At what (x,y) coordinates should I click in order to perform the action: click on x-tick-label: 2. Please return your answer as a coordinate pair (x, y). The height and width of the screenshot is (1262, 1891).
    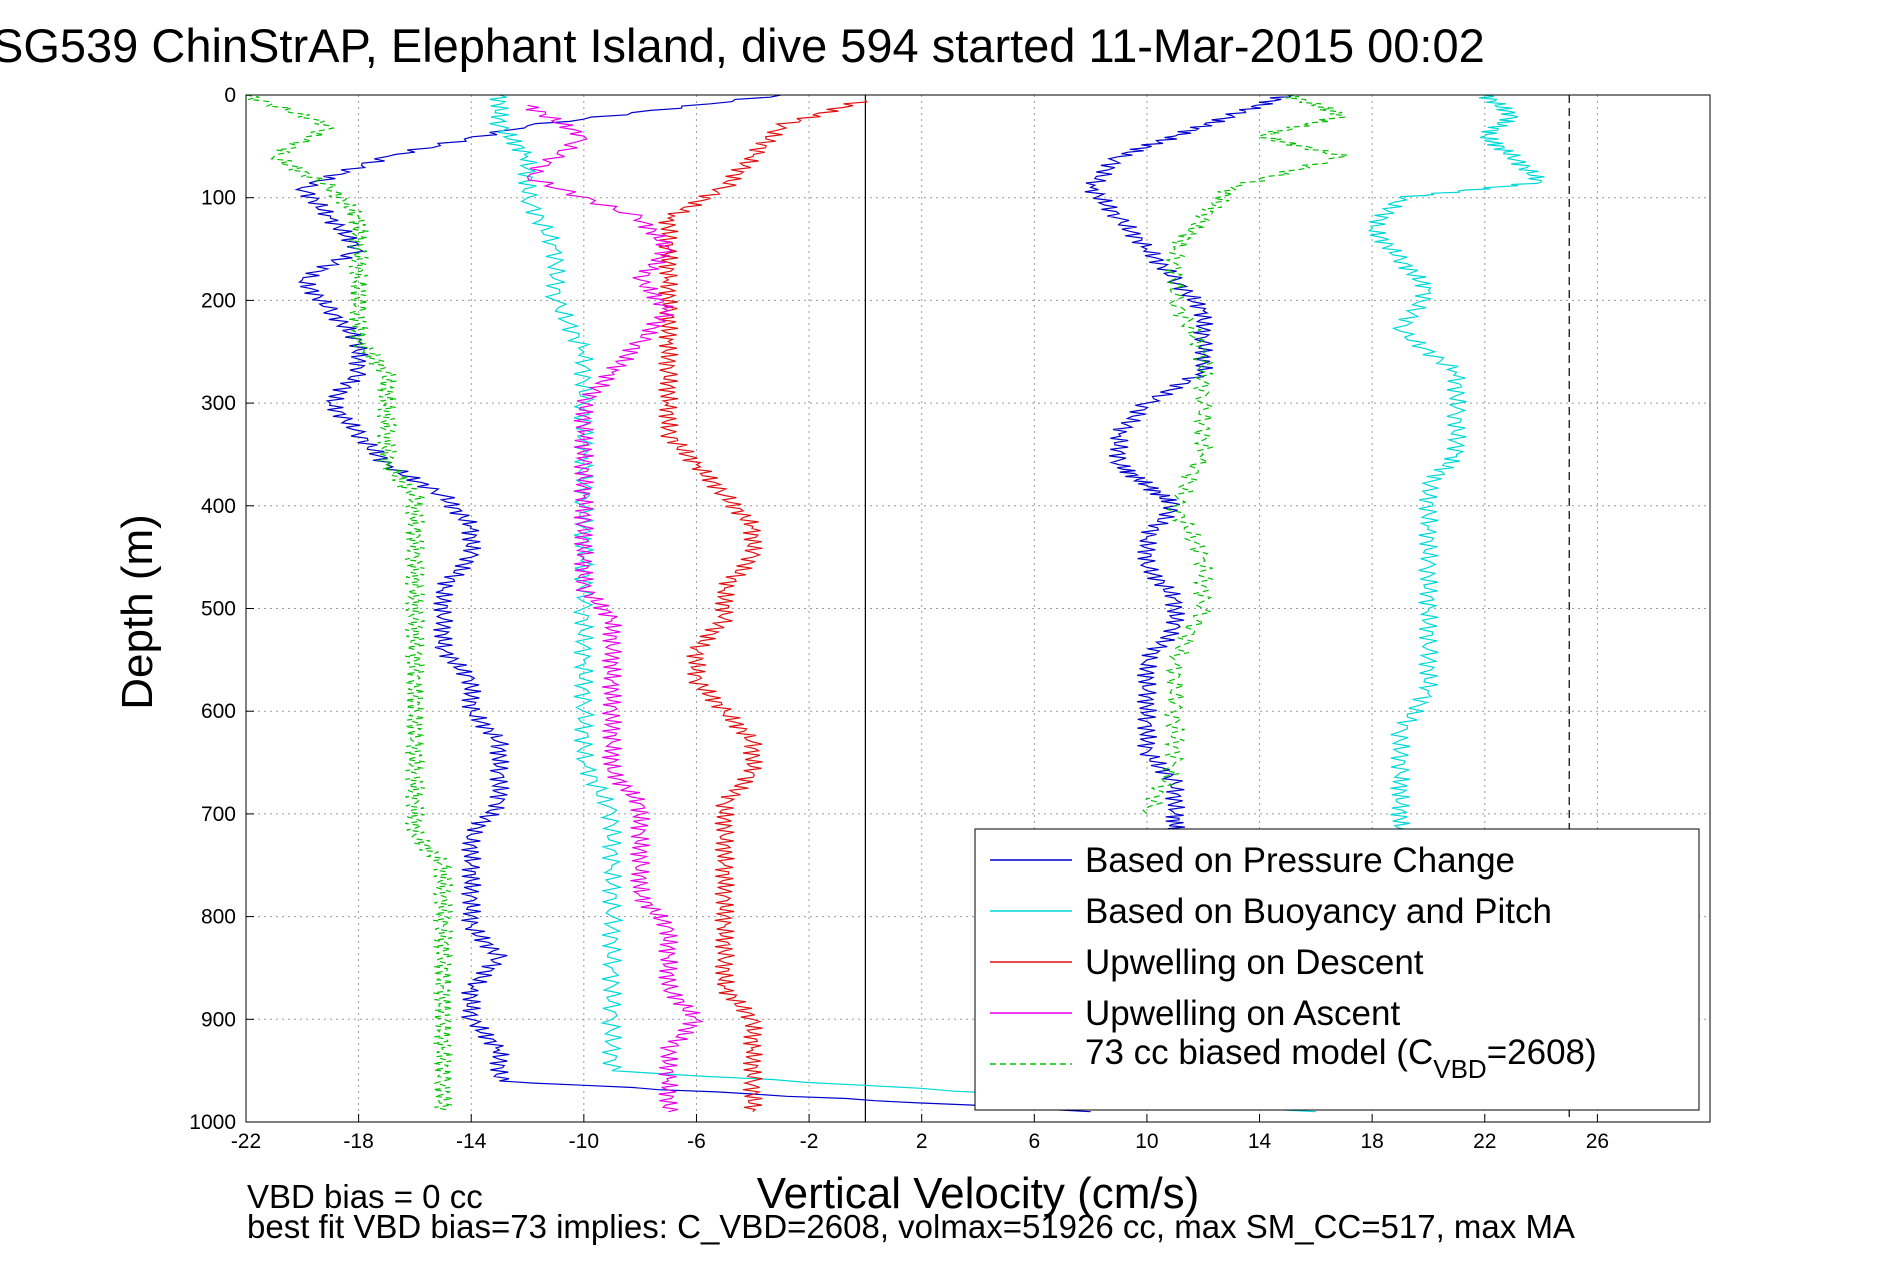
    Looking at the image, I should click on (922, 1141).